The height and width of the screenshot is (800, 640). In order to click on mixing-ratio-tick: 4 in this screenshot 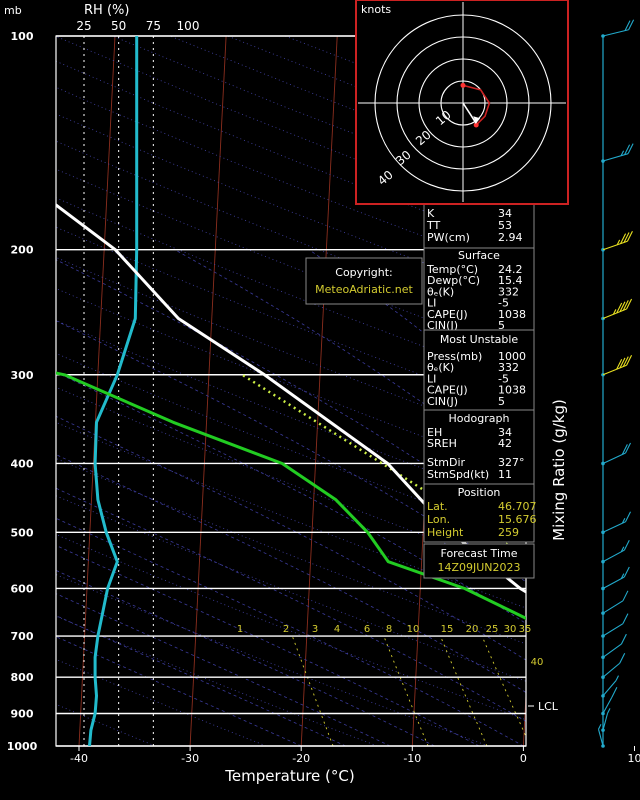, I will do `click(337, 629)`.